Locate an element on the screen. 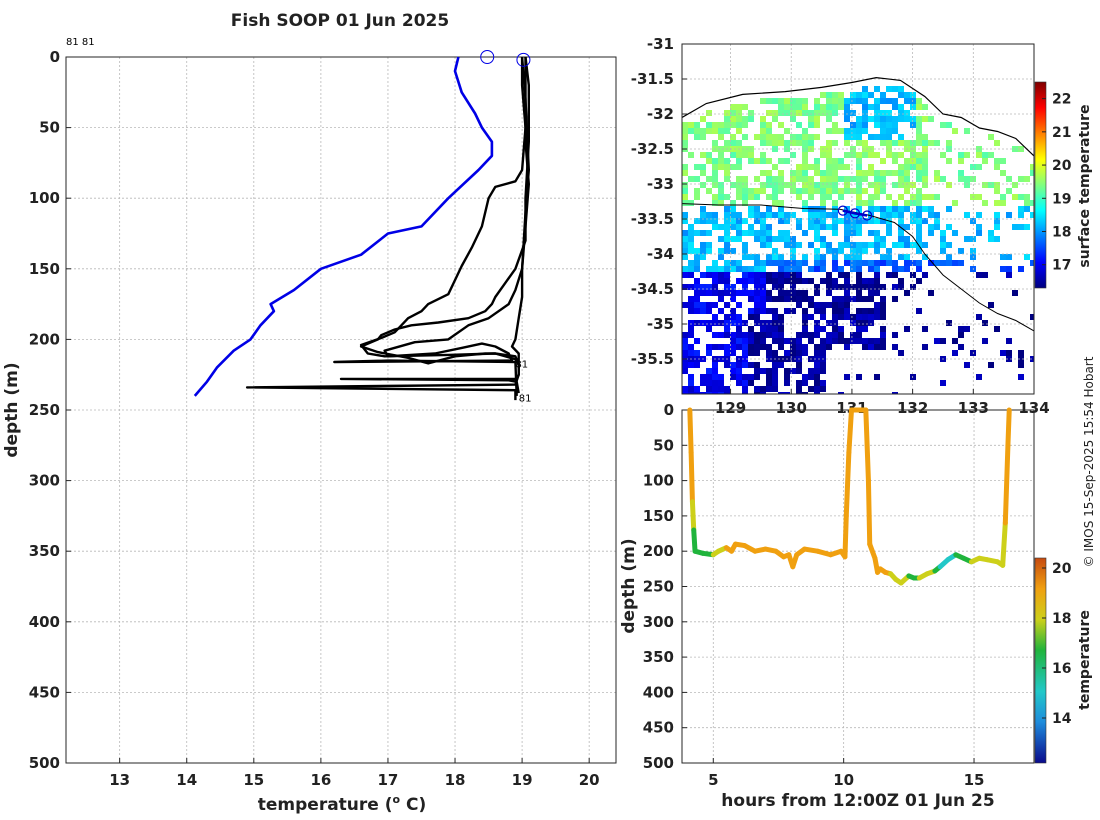 Image resolution: width=1100 pixels, height=820 pixels. map-sst-pixels is located at coordinates (858, 240).